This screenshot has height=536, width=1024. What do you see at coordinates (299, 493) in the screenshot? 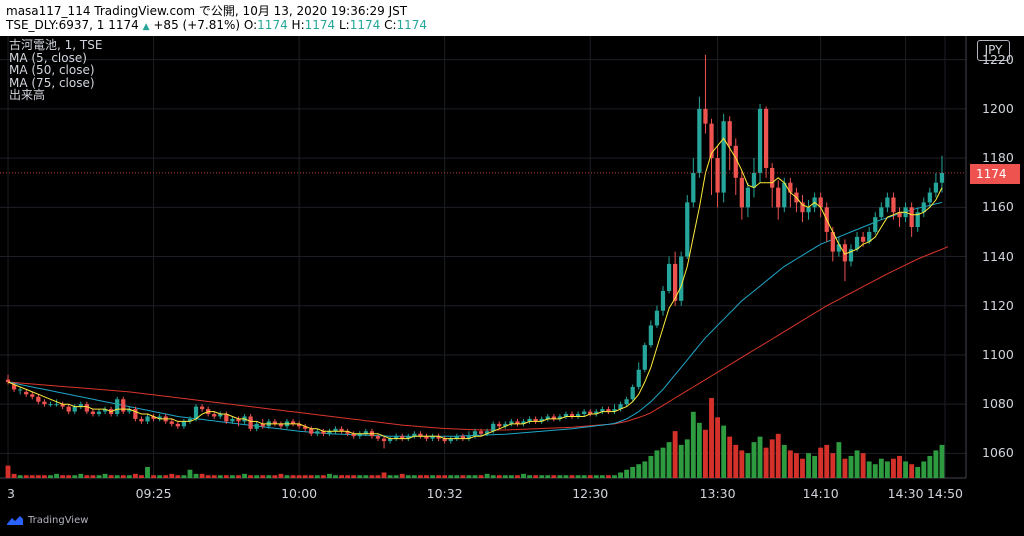
I see `time-tick-label: 10:00` at bounding box center [299, 493].